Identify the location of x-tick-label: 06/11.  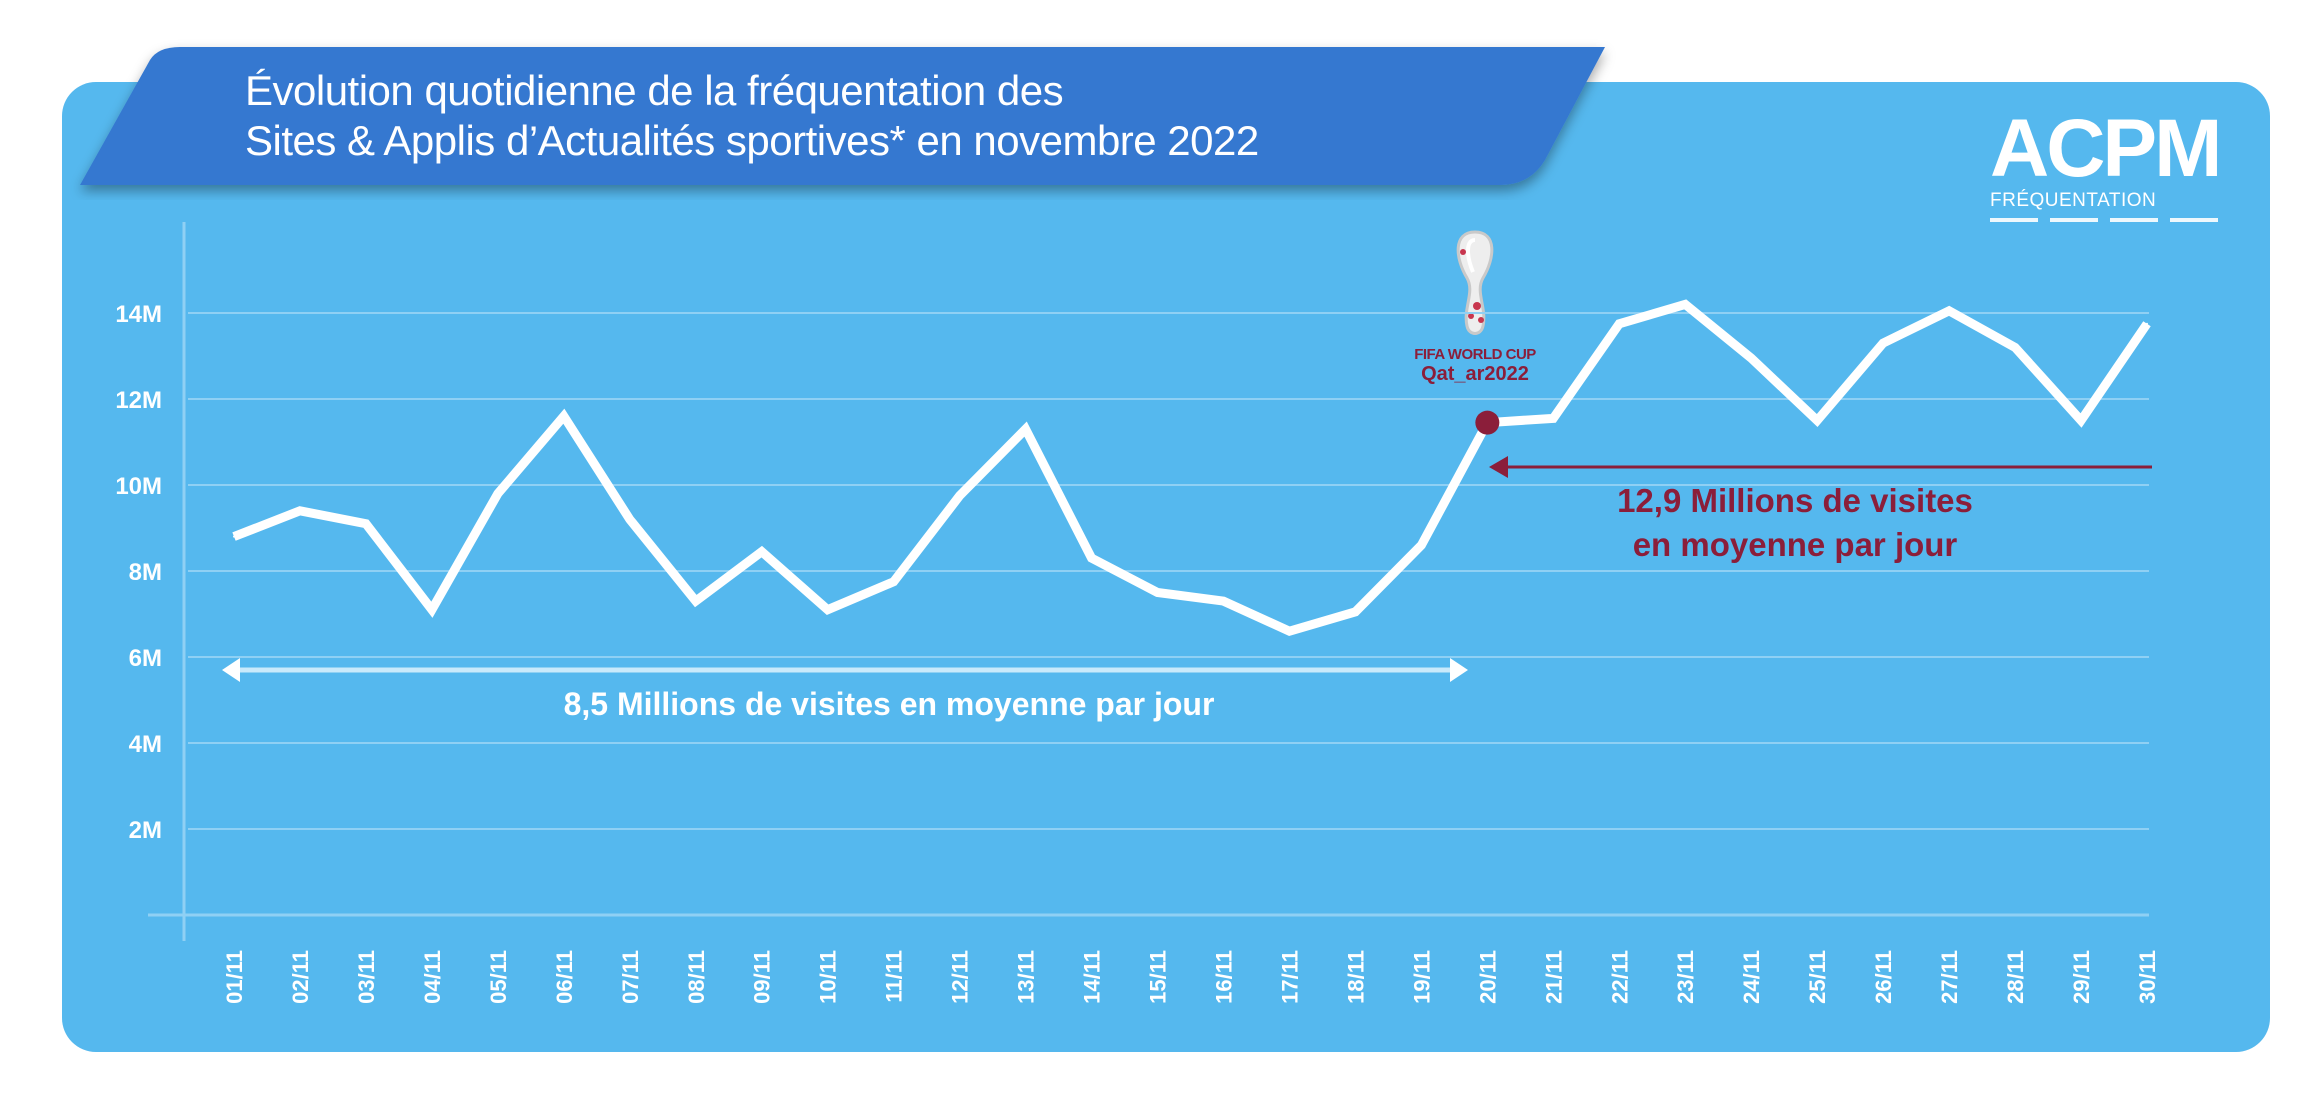
(564, 977).